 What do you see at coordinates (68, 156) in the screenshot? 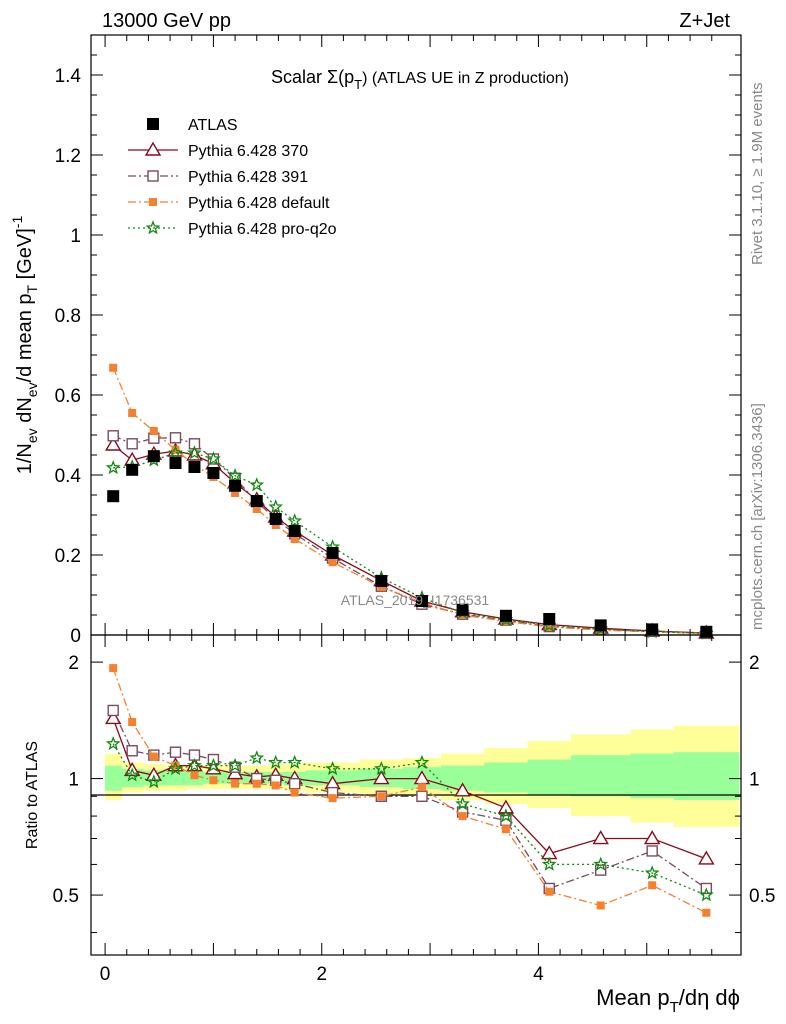
I see `y-tick-label: 1.2` at bounding box center [68, 156].